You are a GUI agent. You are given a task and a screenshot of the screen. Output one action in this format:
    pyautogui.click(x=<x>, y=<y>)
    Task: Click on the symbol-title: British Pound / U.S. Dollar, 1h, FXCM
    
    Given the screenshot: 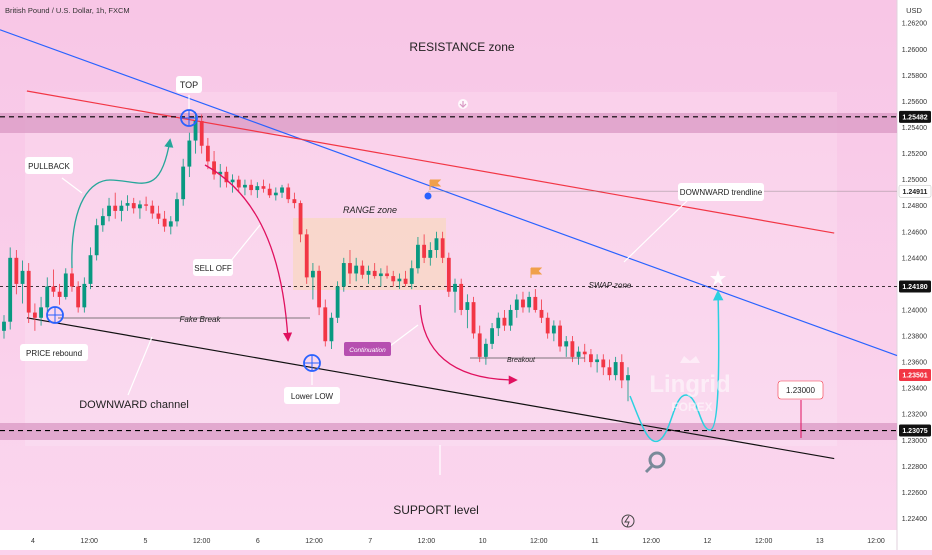 What is the action you would take?
    pyautogui.click(x=67, y=10)
    